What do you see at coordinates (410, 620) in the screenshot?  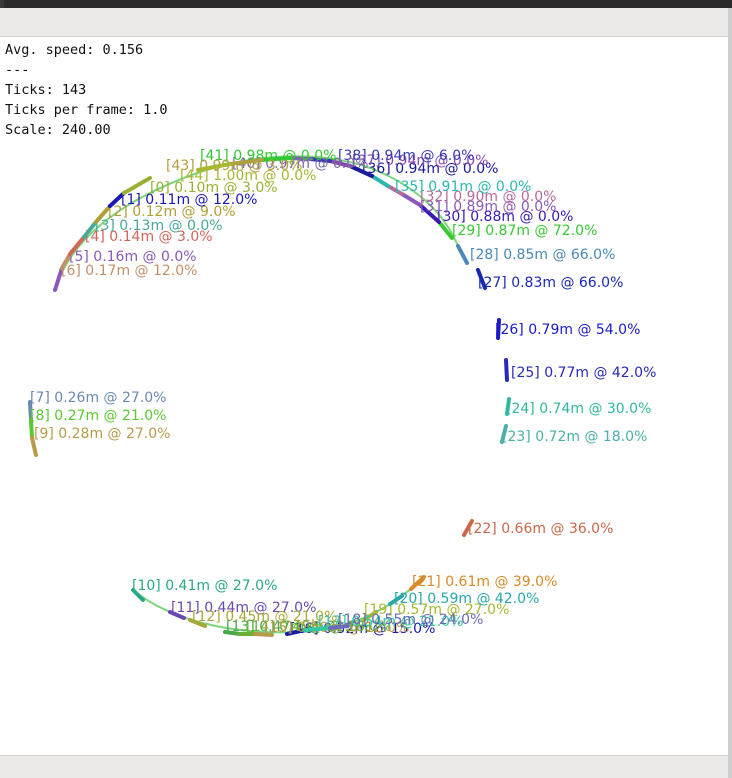 I see `marker-label: [18] 0.55m @ 24.0%` at bounding box center [410, 620].